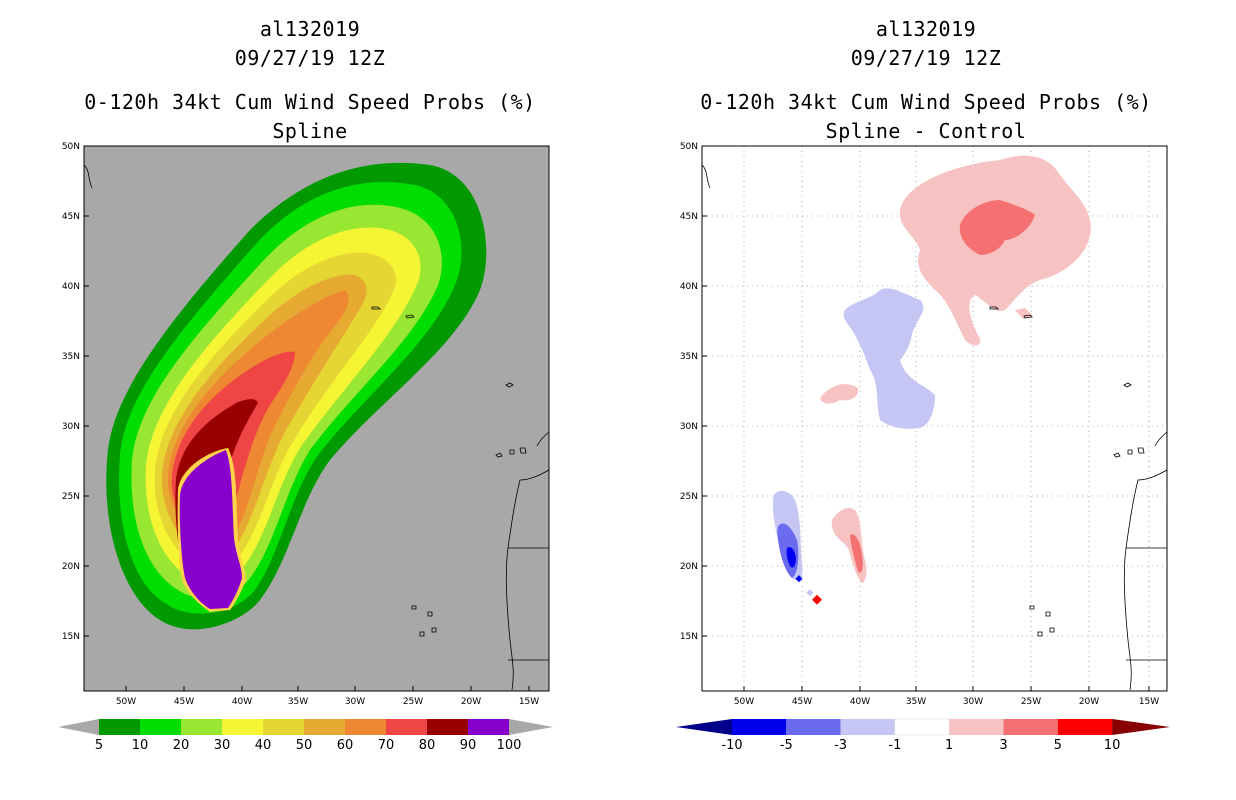  What do you see at coordinates (856, 553) in the screenshot?
I see `positive-region-southeast-core` at bounding box center [856, 553].